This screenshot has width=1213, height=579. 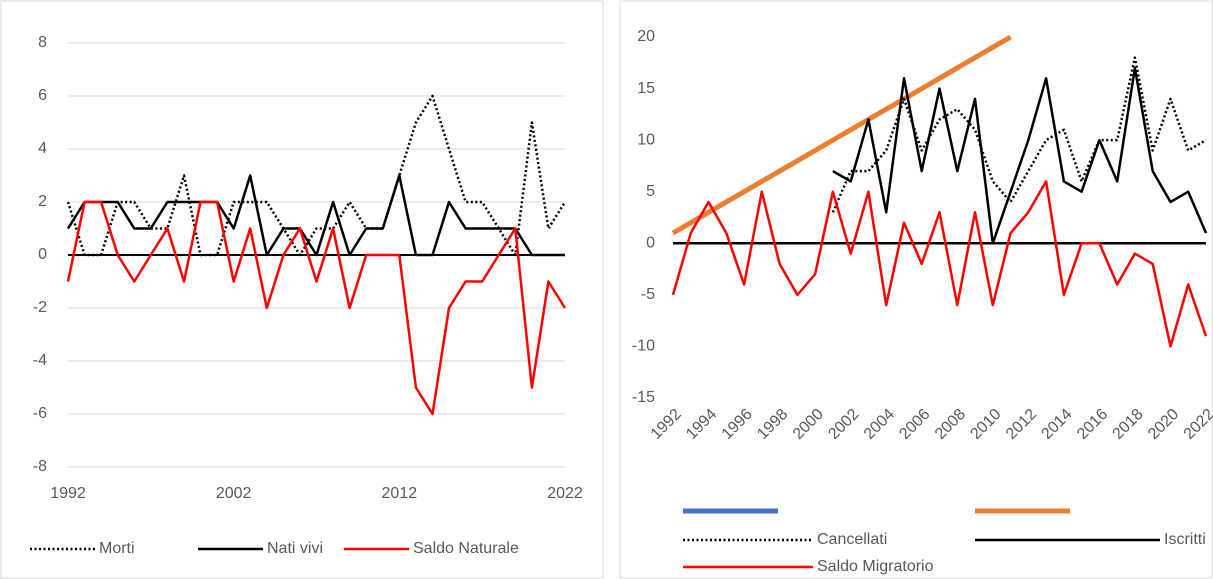 I want to click on y-tick-label: -10, so click(x=643, y=346).